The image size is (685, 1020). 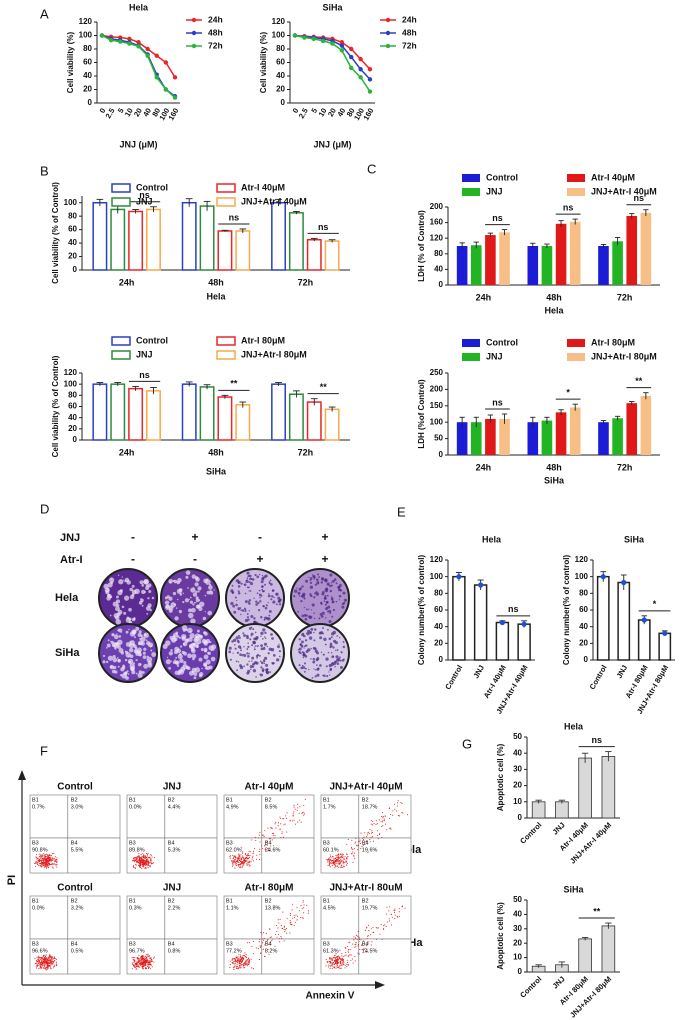 What do you see at coordinates (296, 110) in the screenshot?
I see `x-tick-label: 0` at bounding box center [296, 110].